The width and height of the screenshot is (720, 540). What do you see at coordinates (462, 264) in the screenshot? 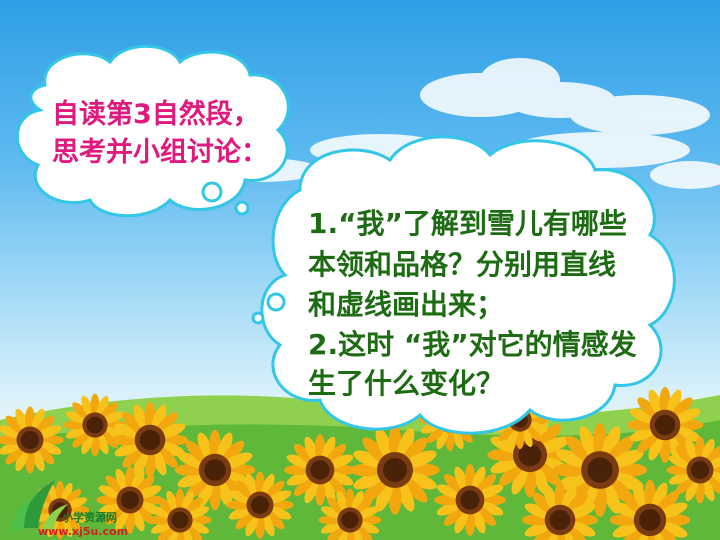
I see `question-item-1-line-2: 本领和品格？分别用直线` at bounding box center [462, 264].